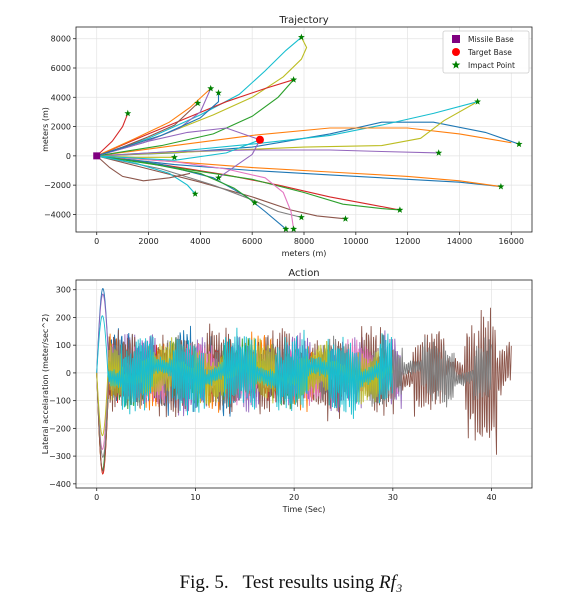  Describe the element at coordinates (61, 97) in the screenshot. I see `y-tick-label: 4000` at that location.